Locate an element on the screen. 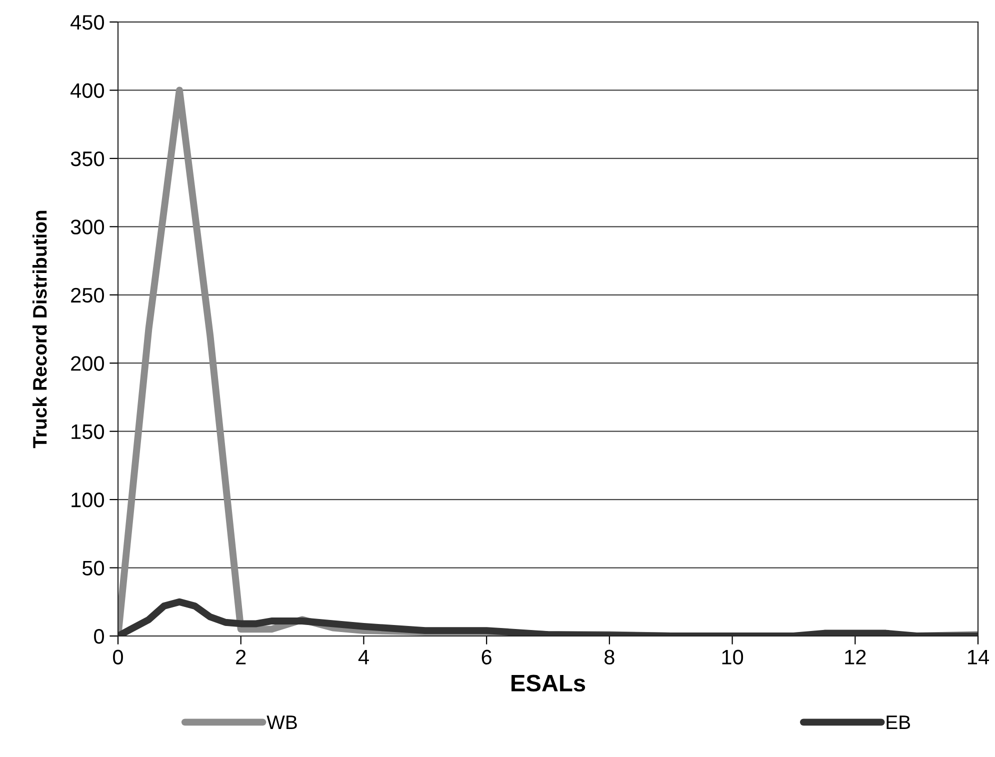  x-tick-label: 2 is located at coordinates (241, 657).